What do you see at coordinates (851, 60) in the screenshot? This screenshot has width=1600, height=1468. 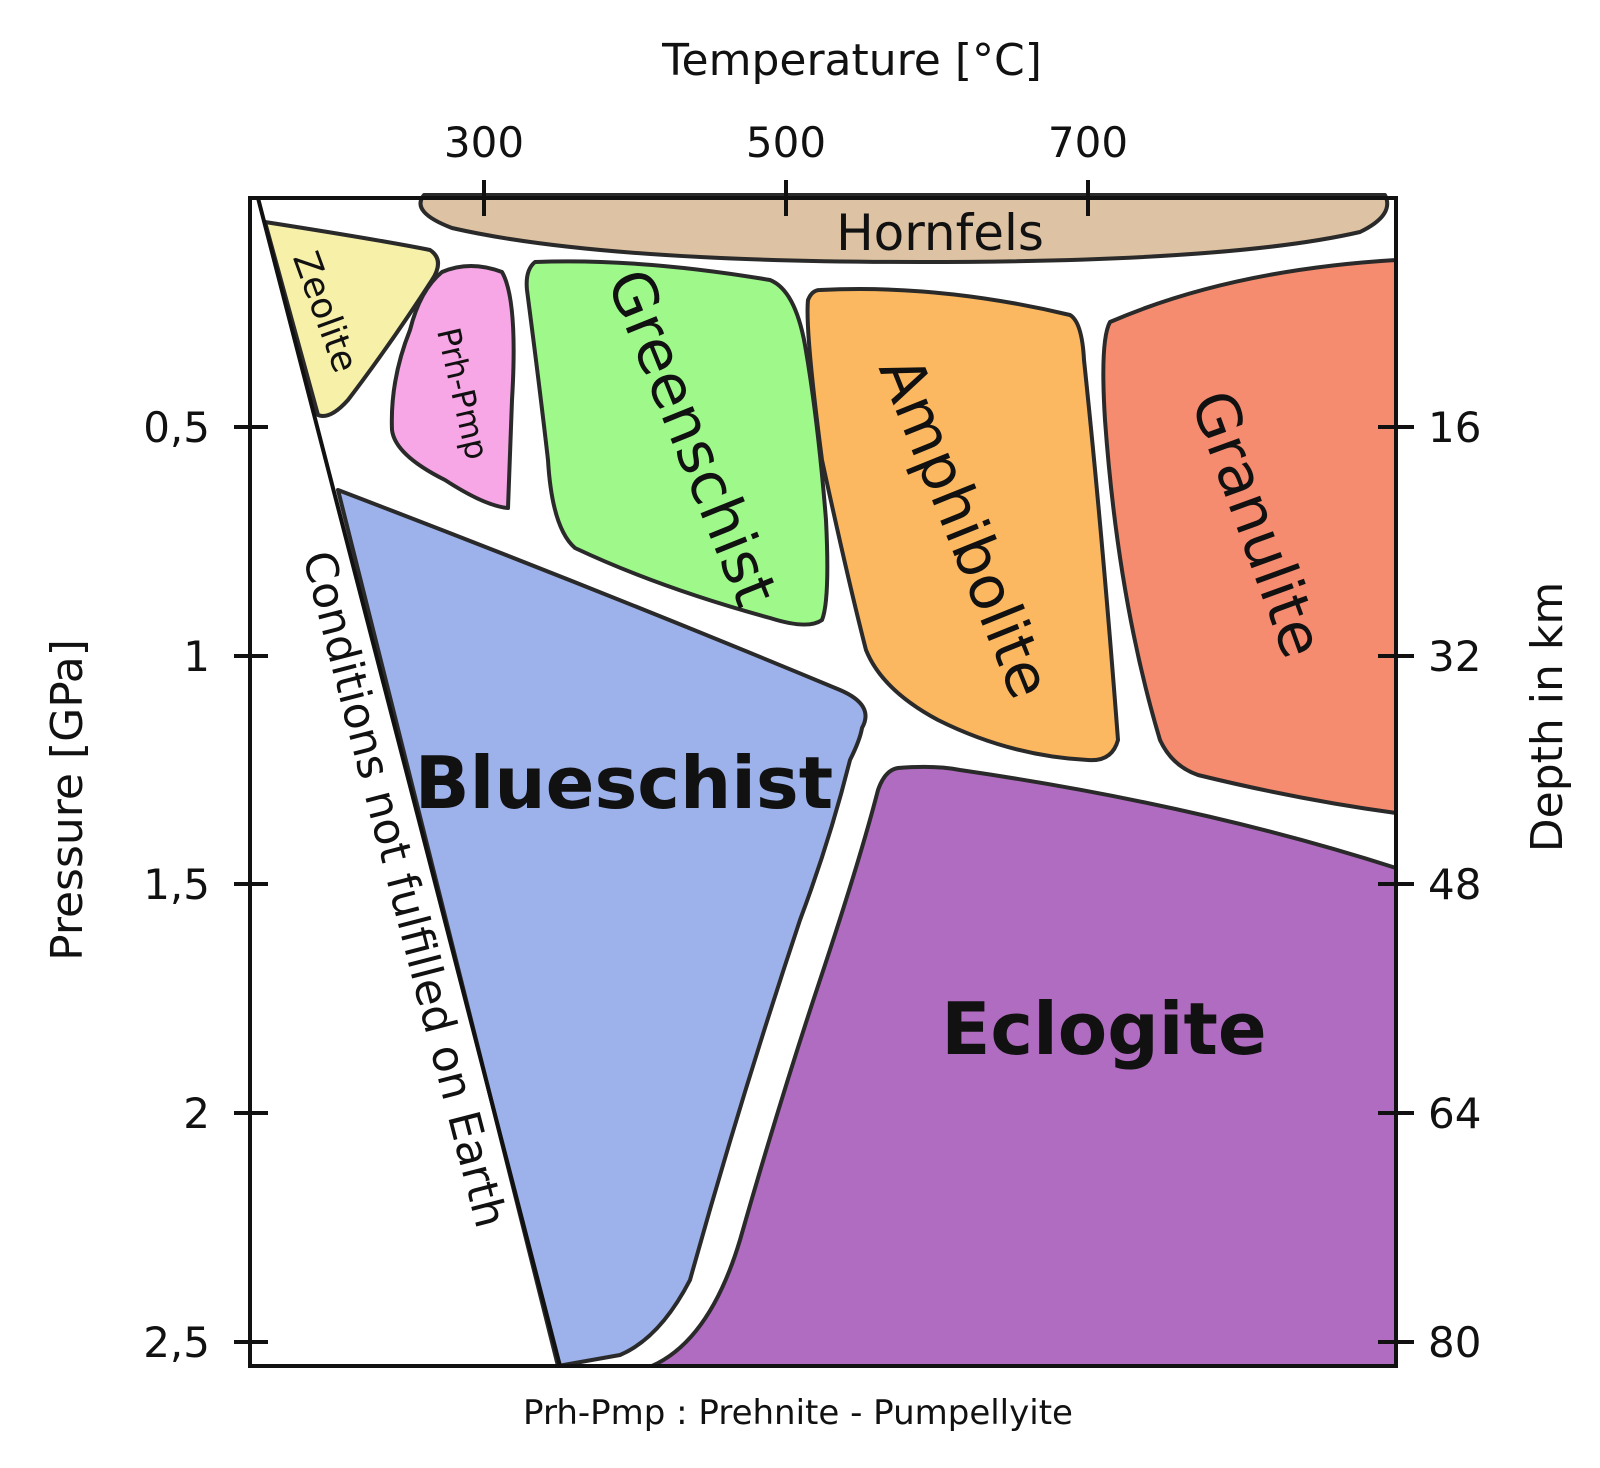 I see `temperature-axis-title: Temperature [°C]` at bounding box center [851, 60].